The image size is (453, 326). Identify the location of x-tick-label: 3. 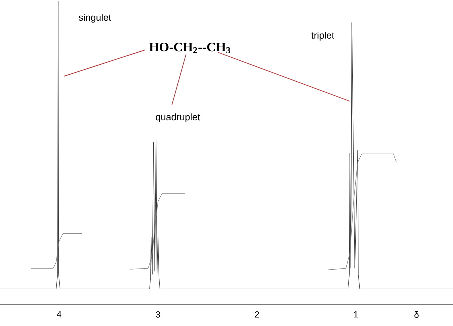
(158, 315).